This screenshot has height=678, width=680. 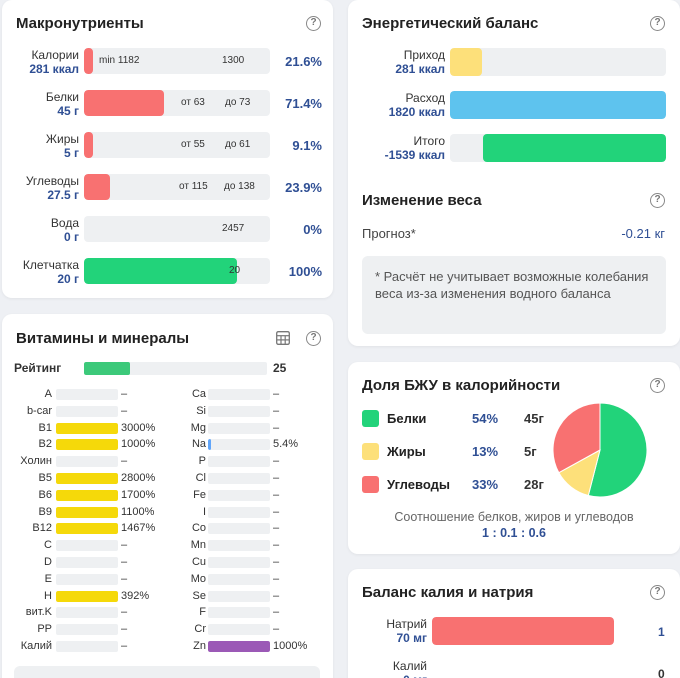 What do you see at coordinates (312, 229) in the screenshot?
I see `macro-percent: 0%` at bounding box center [312, 229].